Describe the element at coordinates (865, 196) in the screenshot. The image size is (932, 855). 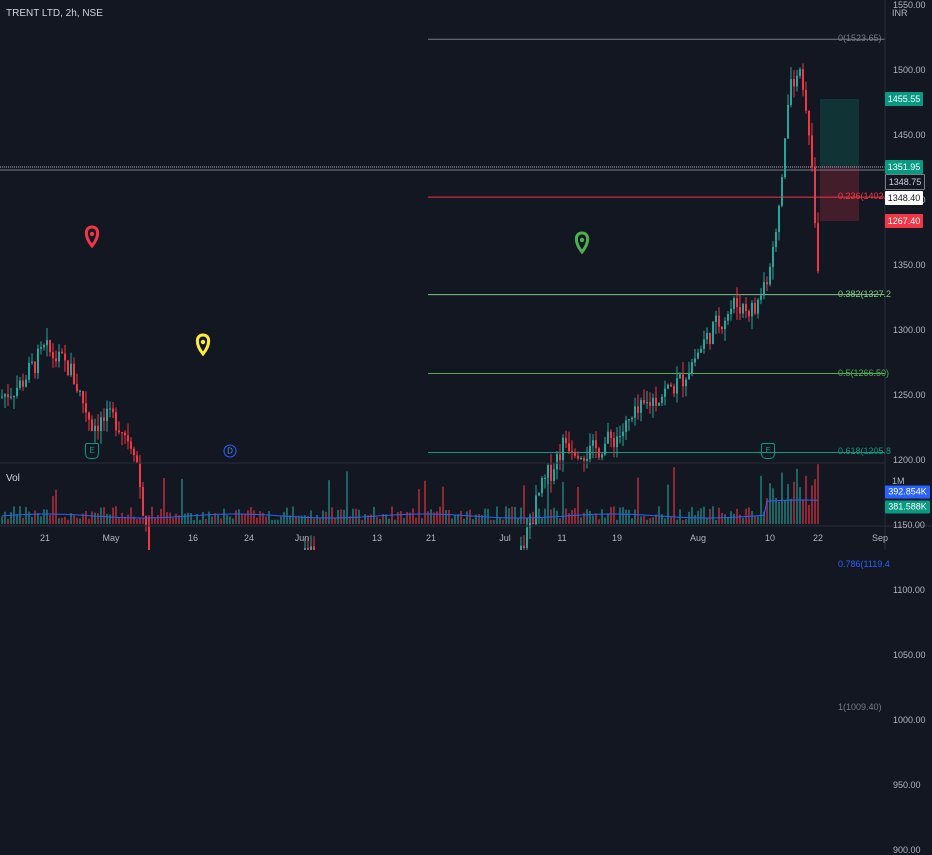
I see `fib-level-label: 0.236(1402.2` at that location.